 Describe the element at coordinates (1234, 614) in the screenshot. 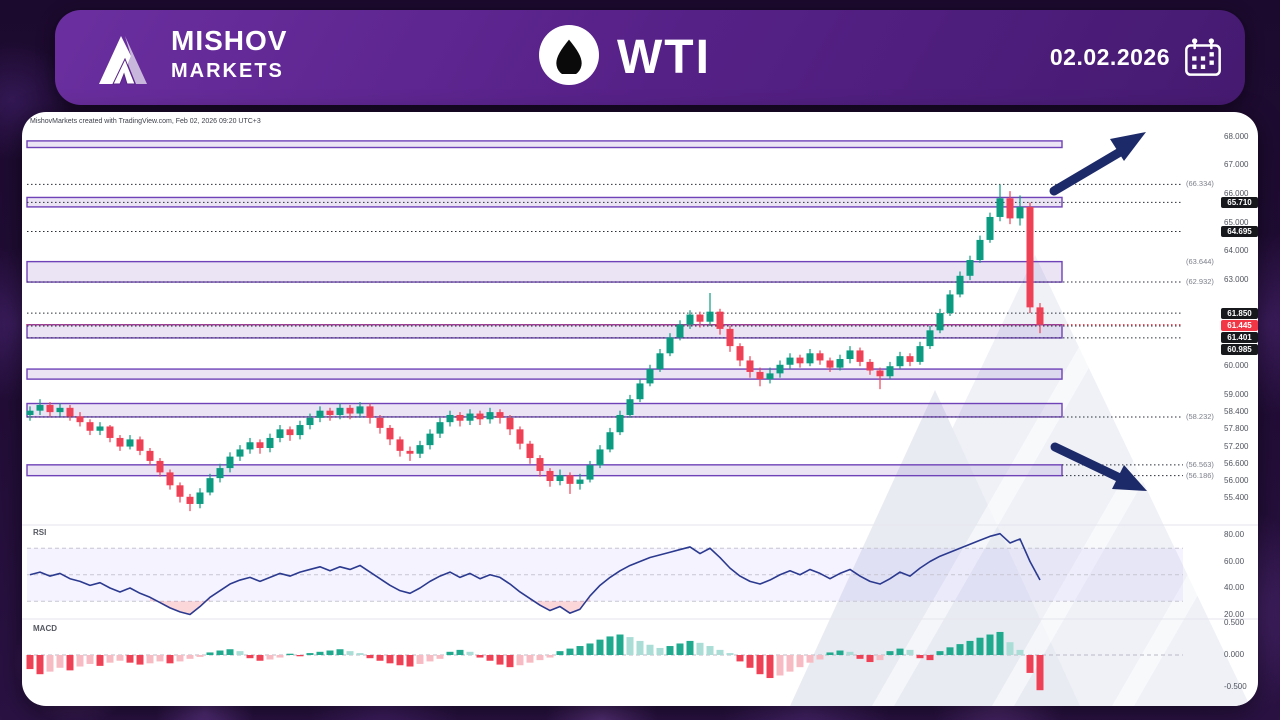

I see `rsi-axis-tick: 20.00` at that location.